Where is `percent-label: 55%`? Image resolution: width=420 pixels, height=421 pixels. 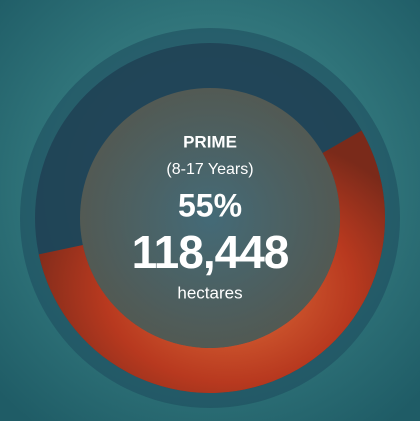
percent-label: 55% is located at coordinates (210, 205).